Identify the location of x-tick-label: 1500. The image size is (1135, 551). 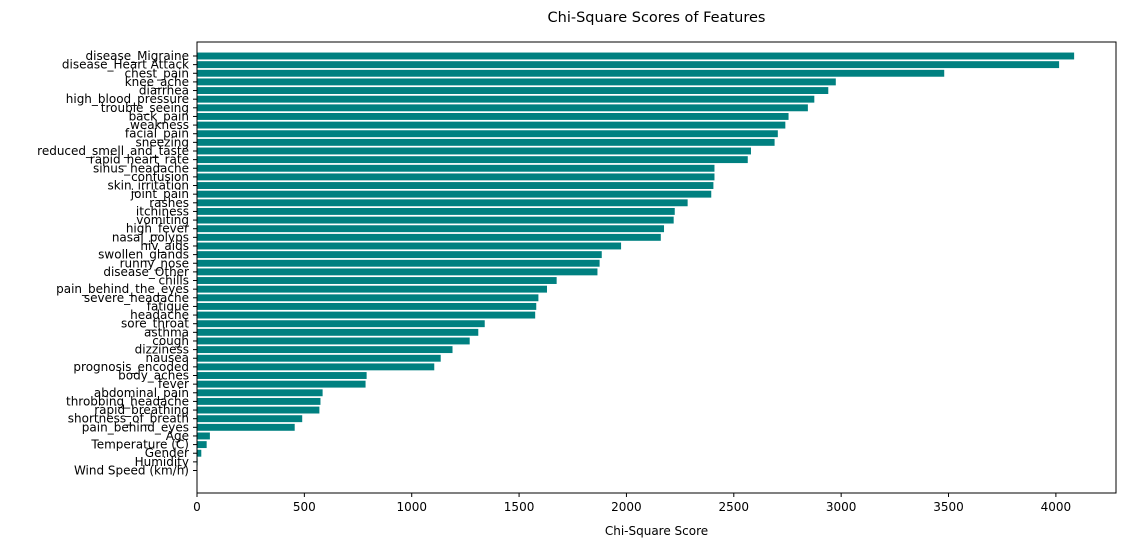
(519, 507).